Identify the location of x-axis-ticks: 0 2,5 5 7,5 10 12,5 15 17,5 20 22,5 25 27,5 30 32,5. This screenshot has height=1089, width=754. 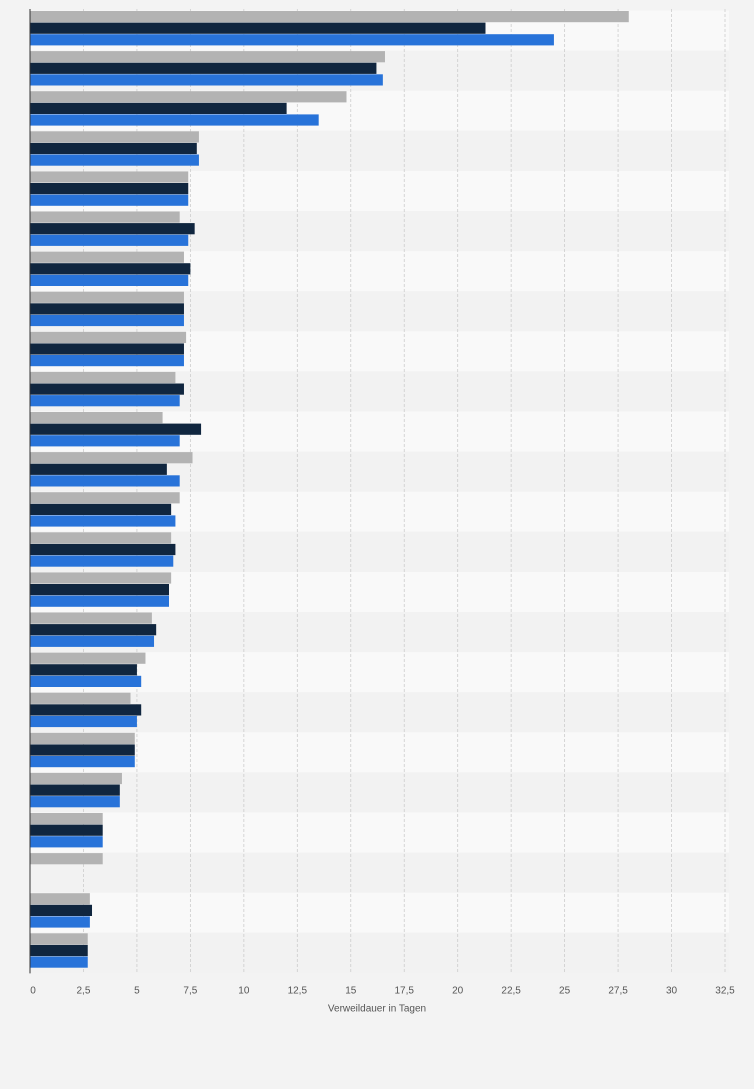
(382, 990).